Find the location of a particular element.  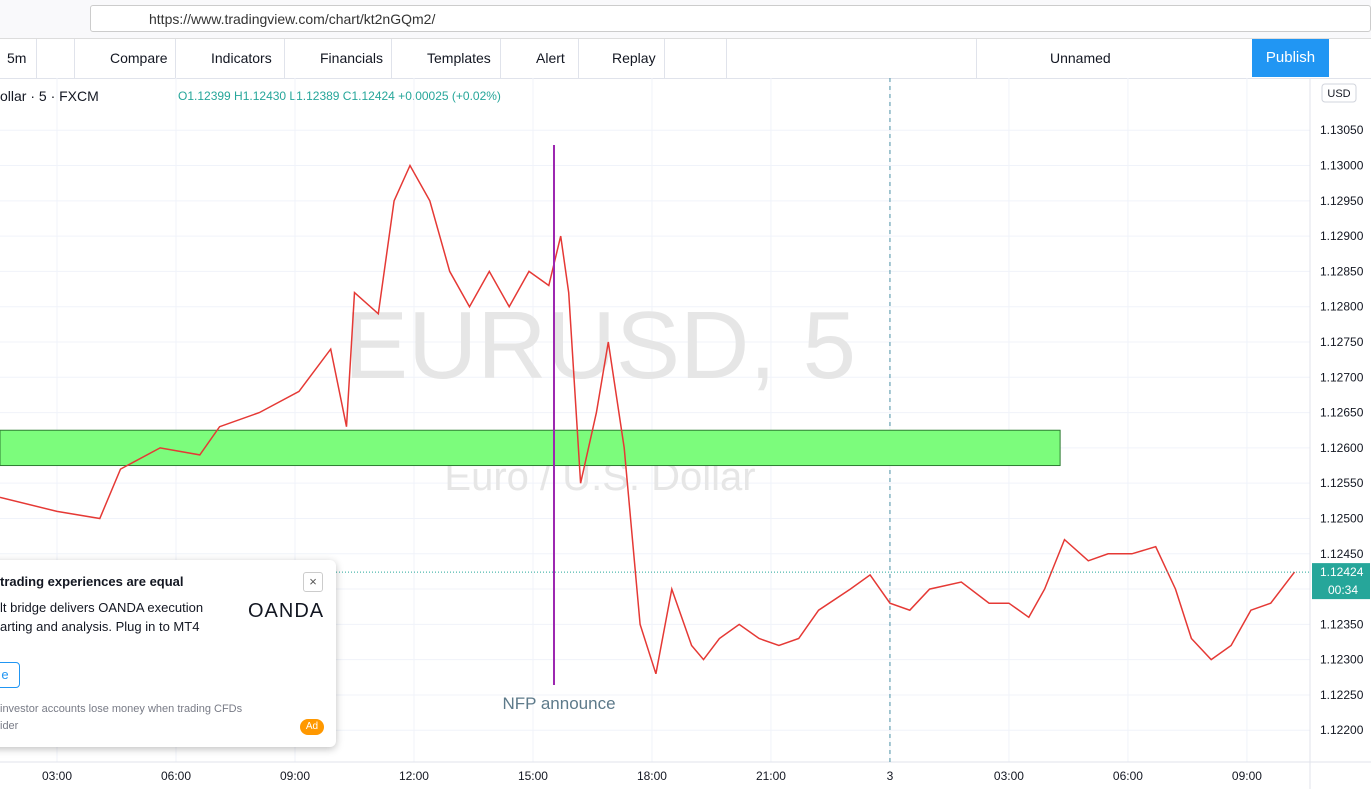

zone is located at coordinates (530, 448).